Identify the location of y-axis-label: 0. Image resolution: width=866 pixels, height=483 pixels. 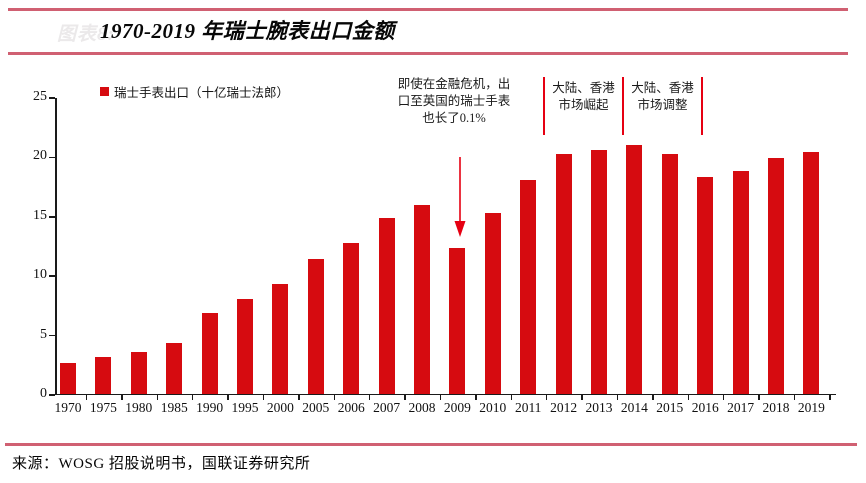
(43, 393).